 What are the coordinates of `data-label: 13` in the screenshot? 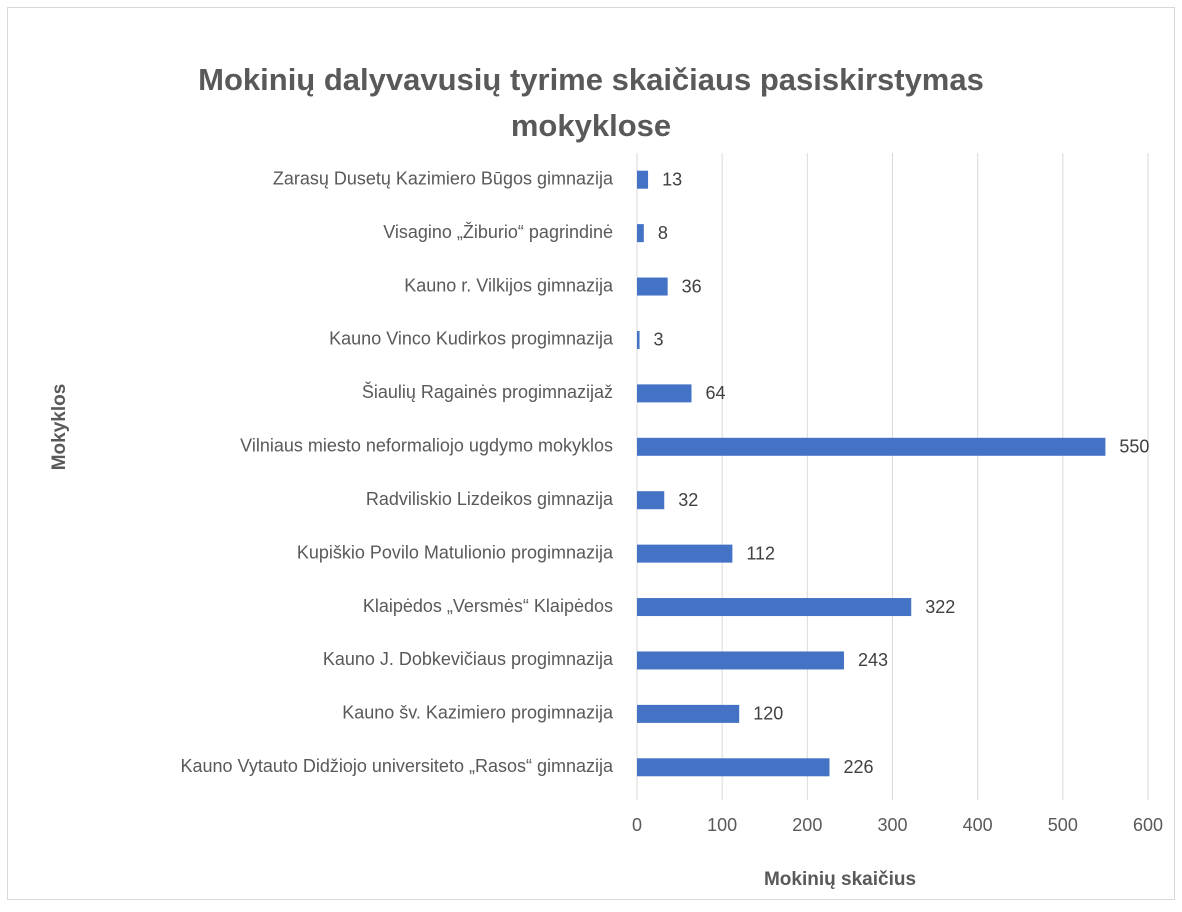 It's located at (672, 179).